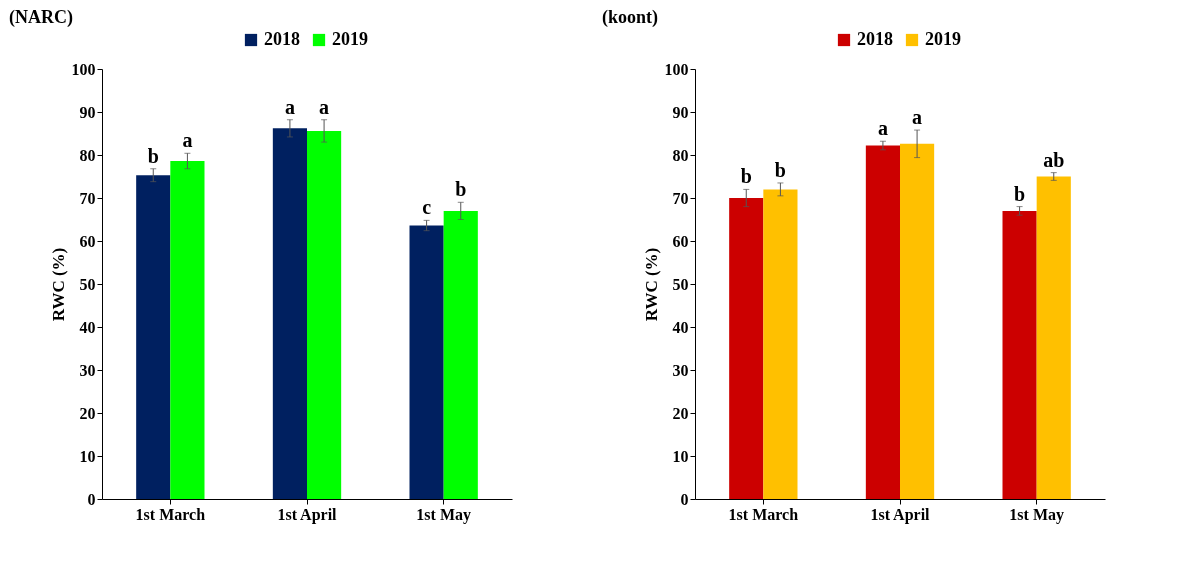 This screenshot has height=567, width=1178. Describe the element at coordinates (630, 17) in the screenshot. I see `chart-title: (koont)` at that location.